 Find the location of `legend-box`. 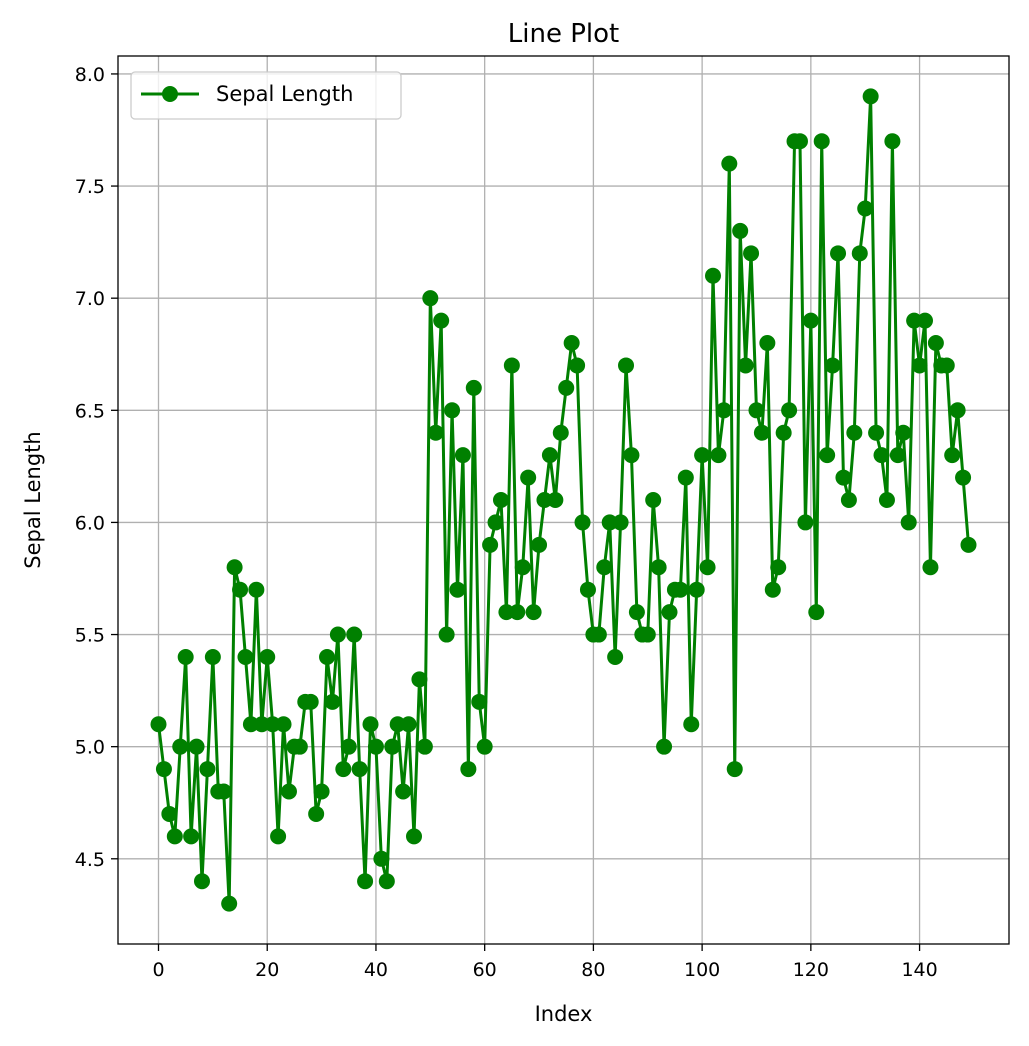

legend-box is located at coordinates (266, 95).